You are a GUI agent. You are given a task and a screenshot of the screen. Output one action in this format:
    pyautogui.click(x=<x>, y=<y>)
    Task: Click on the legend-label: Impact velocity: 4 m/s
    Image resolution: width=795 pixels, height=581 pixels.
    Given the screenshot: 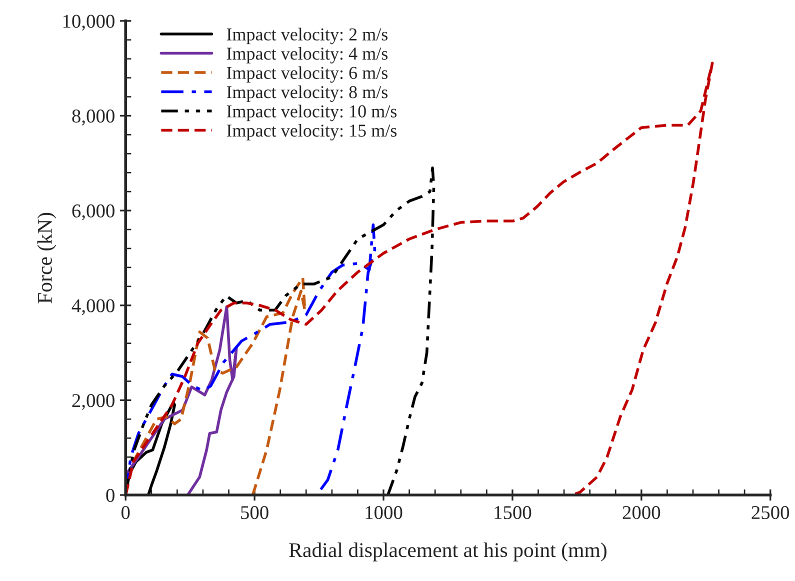 What is the action you would take?
    pyautogui.click(x=307, y=55)
    